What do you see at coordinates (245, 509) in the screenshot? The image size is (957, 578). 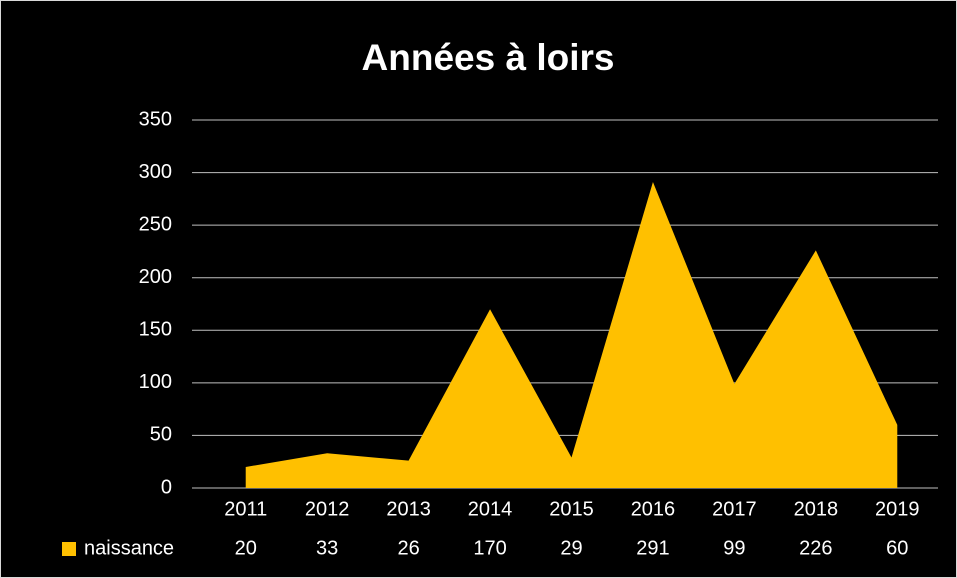 I see `x-tick-label: 2011` at bounding box center [245, 509].